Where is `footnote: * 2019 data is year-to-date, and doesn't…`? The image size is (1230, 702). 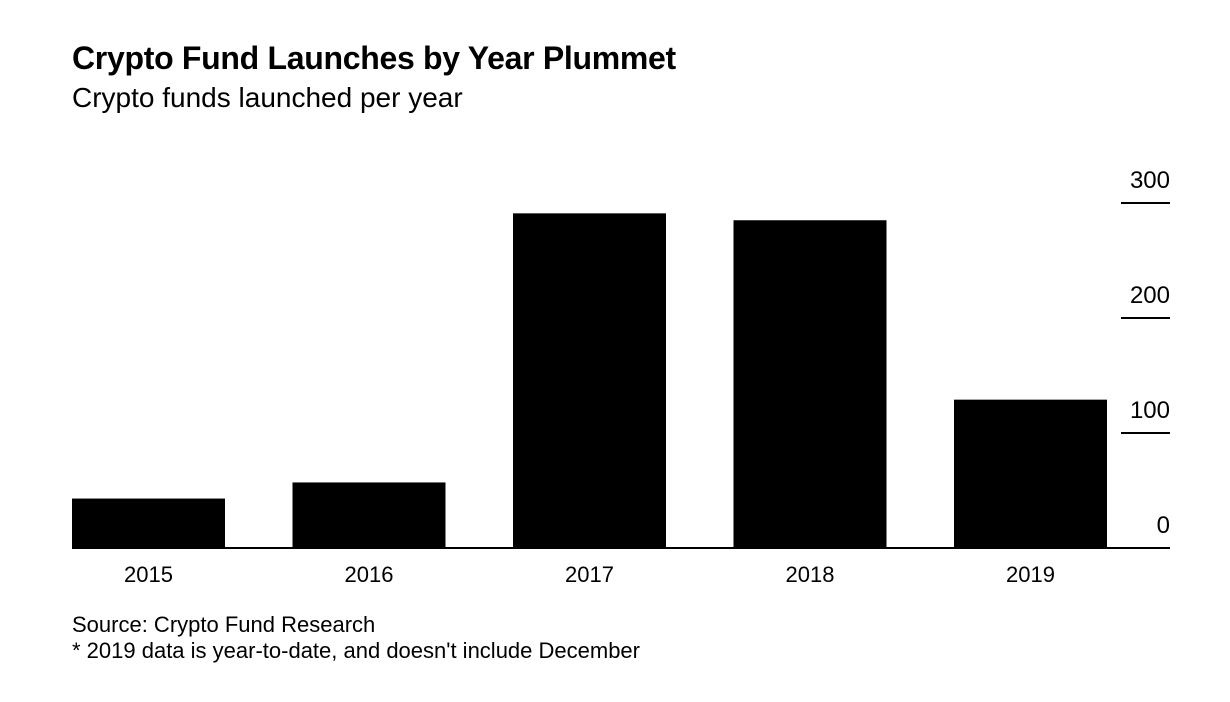 footnote: * 2019 data is year-to-date, and doesn't… is located at coordinates (356, 650).